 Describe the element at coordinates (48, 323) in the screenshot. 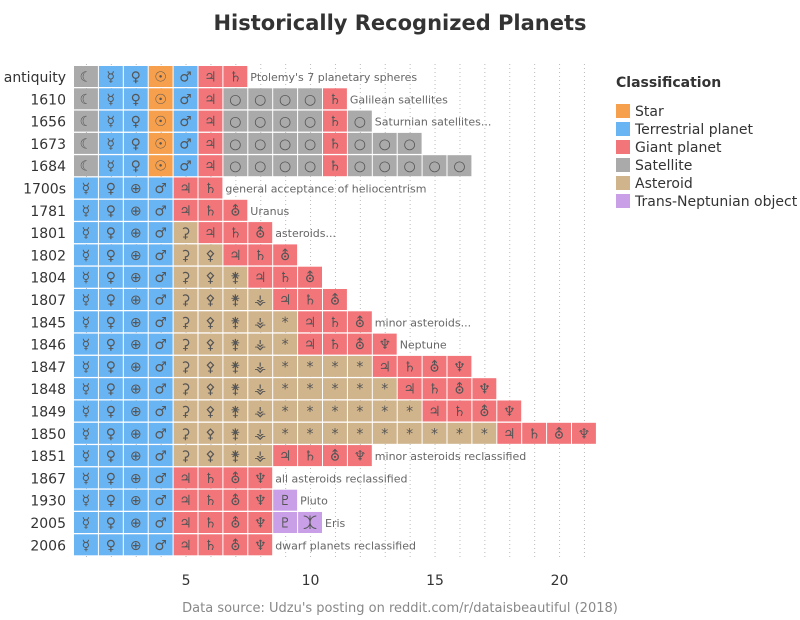

I see `row-label: 1845` at that location.